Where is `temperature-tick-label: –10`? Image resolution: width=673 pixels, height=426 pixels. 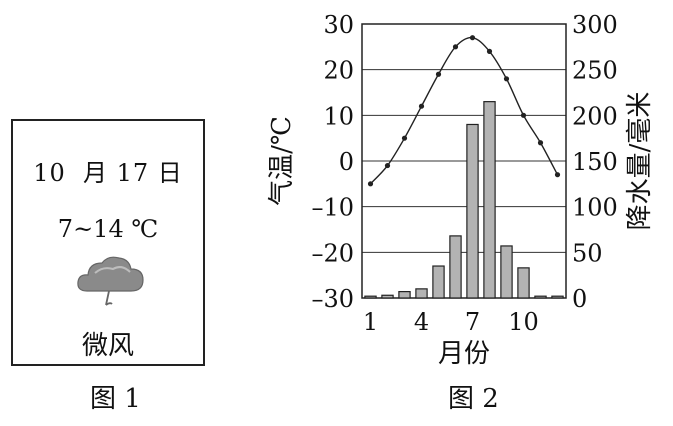 temperature-tick-label: –10 is located at coordinates (332, 208).